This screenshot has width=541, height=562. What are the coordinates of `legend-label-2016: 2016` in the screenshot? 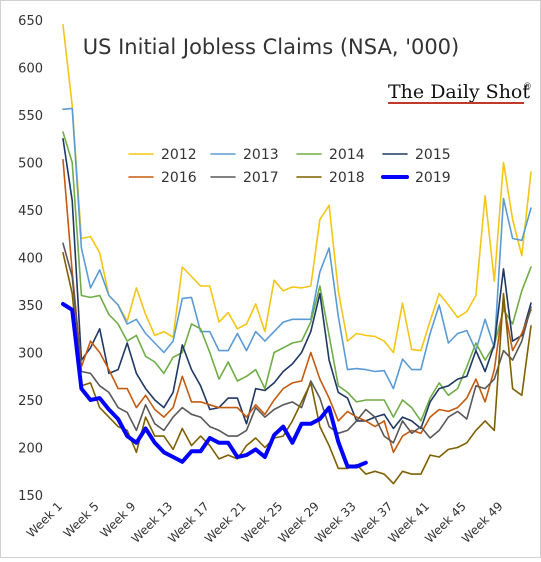 It's located at (179, 178).